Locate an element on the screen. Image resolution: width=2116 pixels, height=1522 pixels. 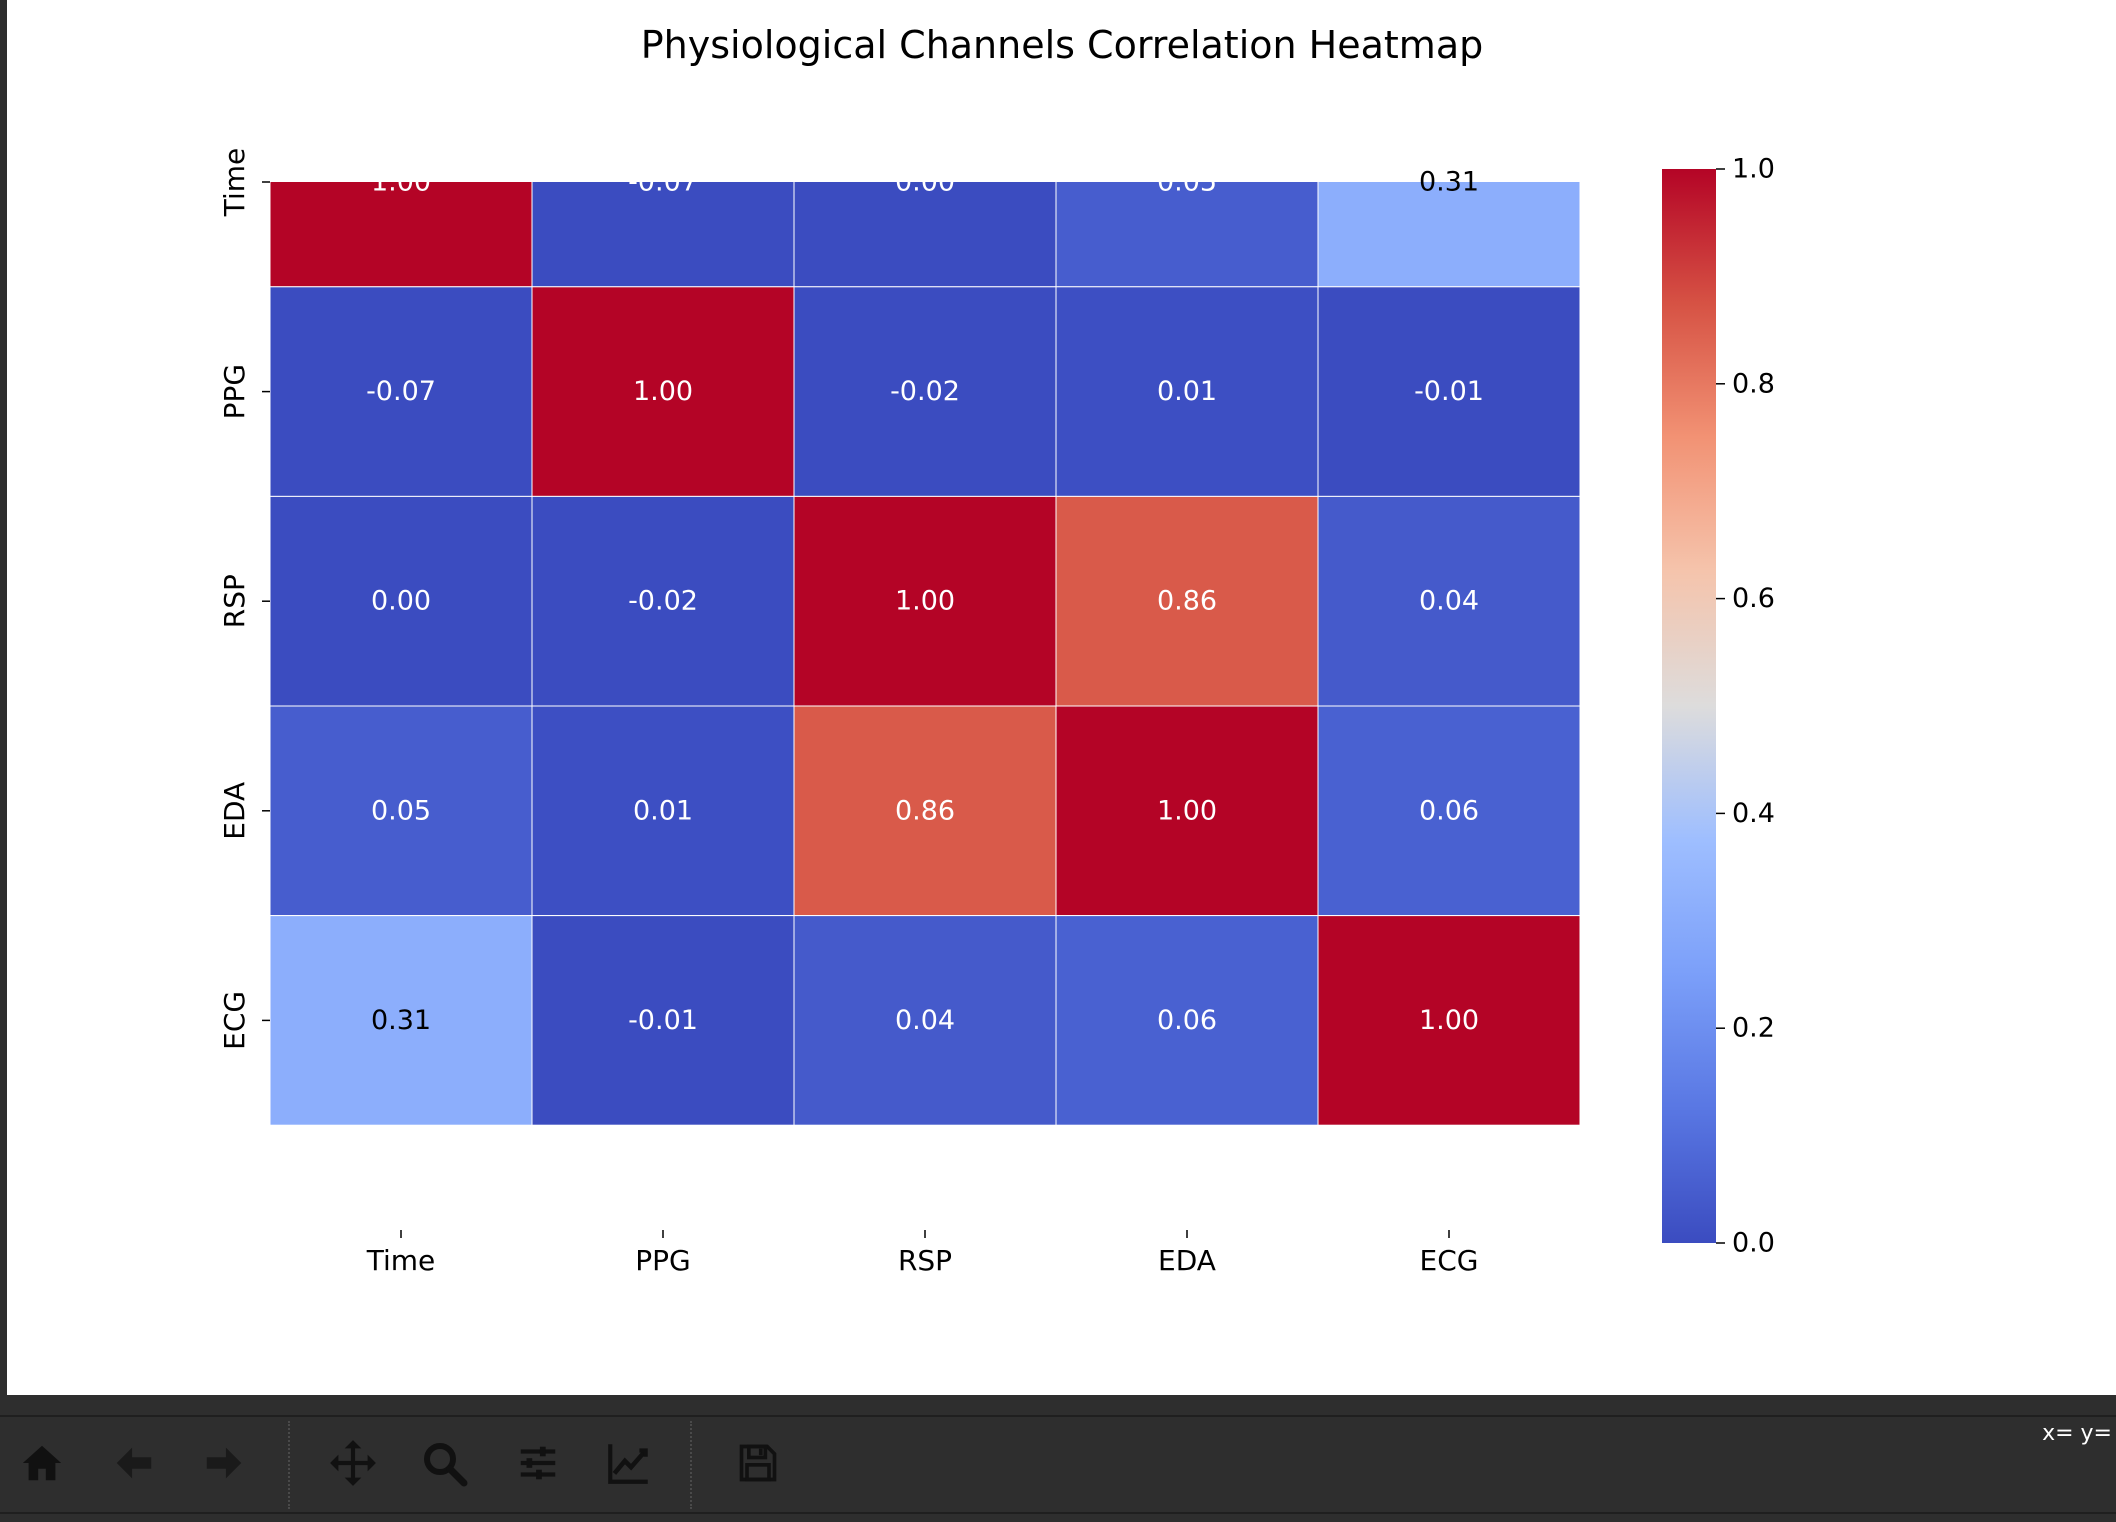
x-tick-label: ECG is located at coordinates (1449, 1260).